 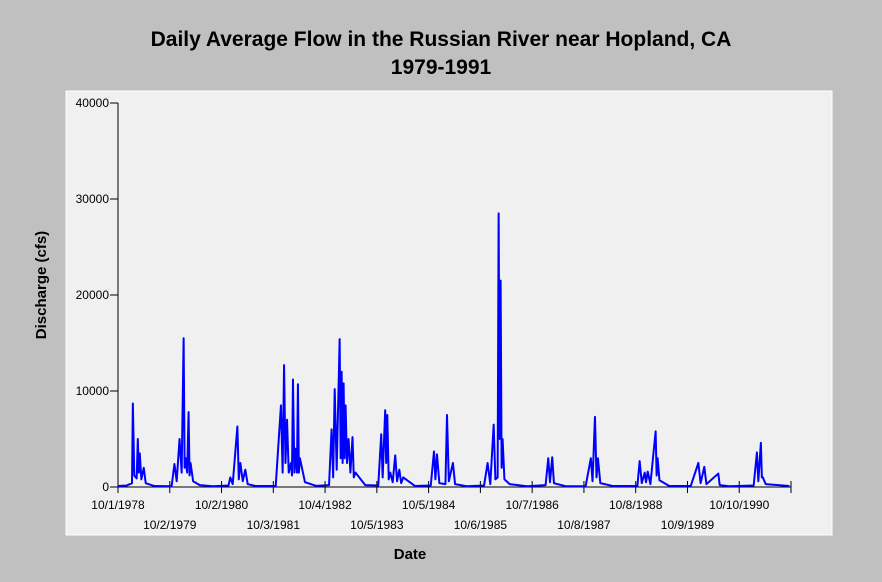 What do you see at coordinates (105, 487) in the screenshot?
I see `y-tick-label: 0` at bounding box center [105, 487].